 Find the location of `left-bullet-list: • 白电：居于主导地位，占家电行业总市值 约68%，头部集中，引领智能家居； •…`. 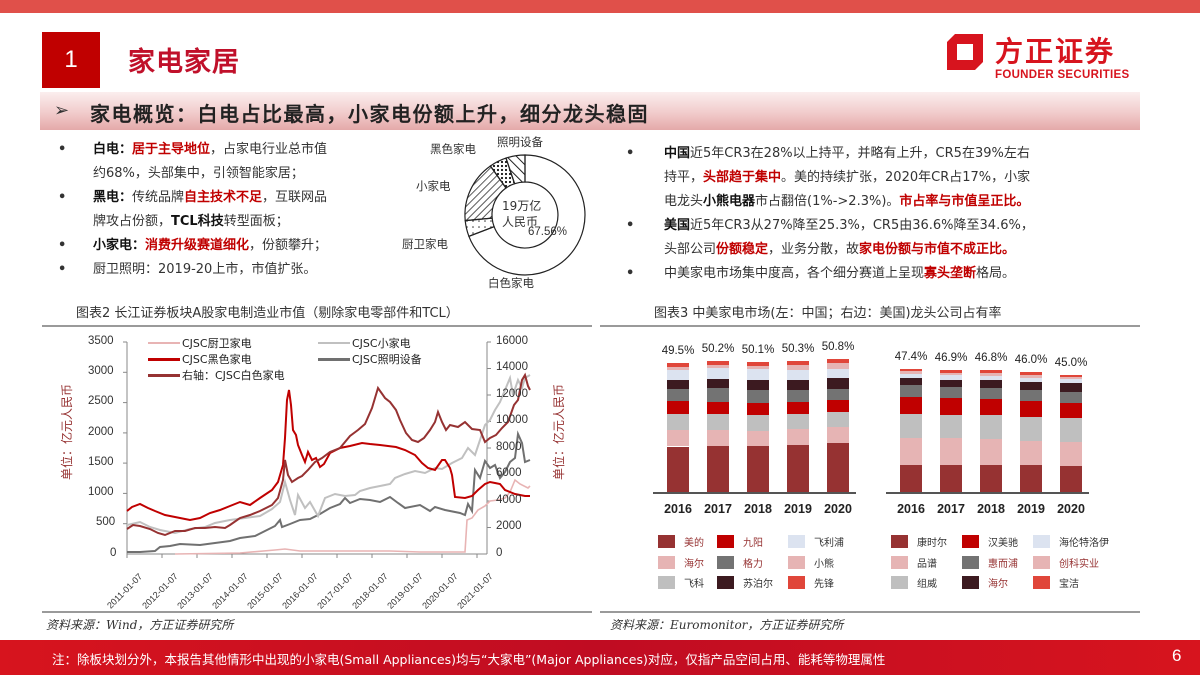

left-bullet-list: • 白电：居于主导地位，占家电行业总市值 约68%，头部集中，引领智能家居； •… is located at coordinates (238, 213).